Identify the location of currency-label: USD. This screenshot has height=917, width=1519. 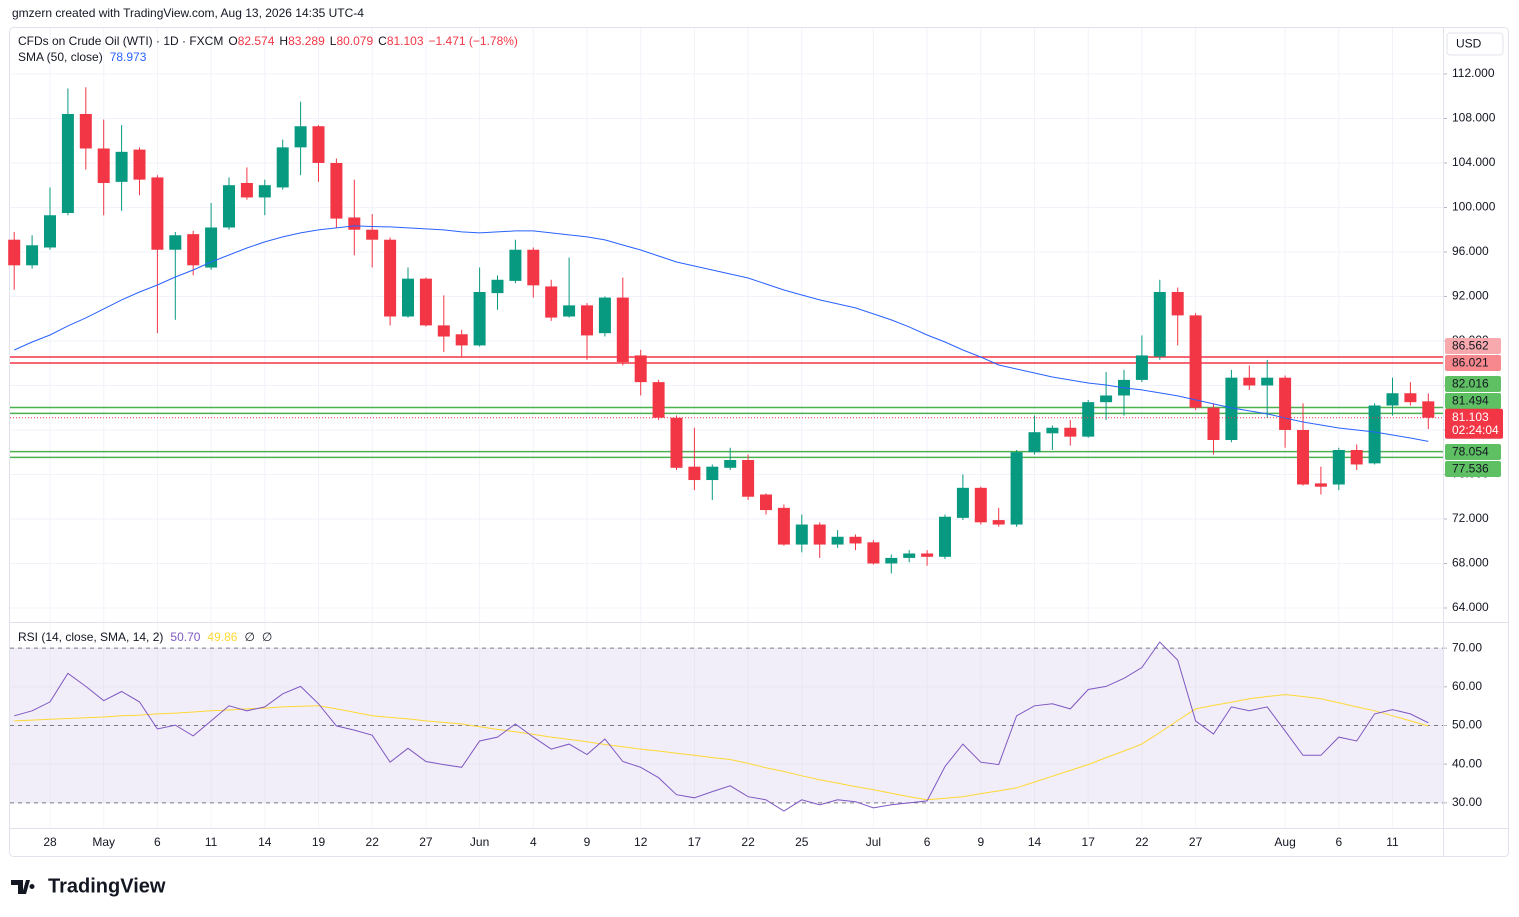
(1469, 44).